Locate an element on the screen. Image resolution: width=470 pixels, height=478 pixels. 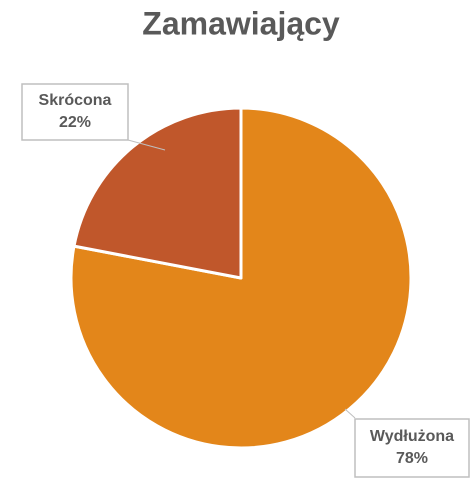
category-label: Wydłużona is located at coordinates (412, 436).